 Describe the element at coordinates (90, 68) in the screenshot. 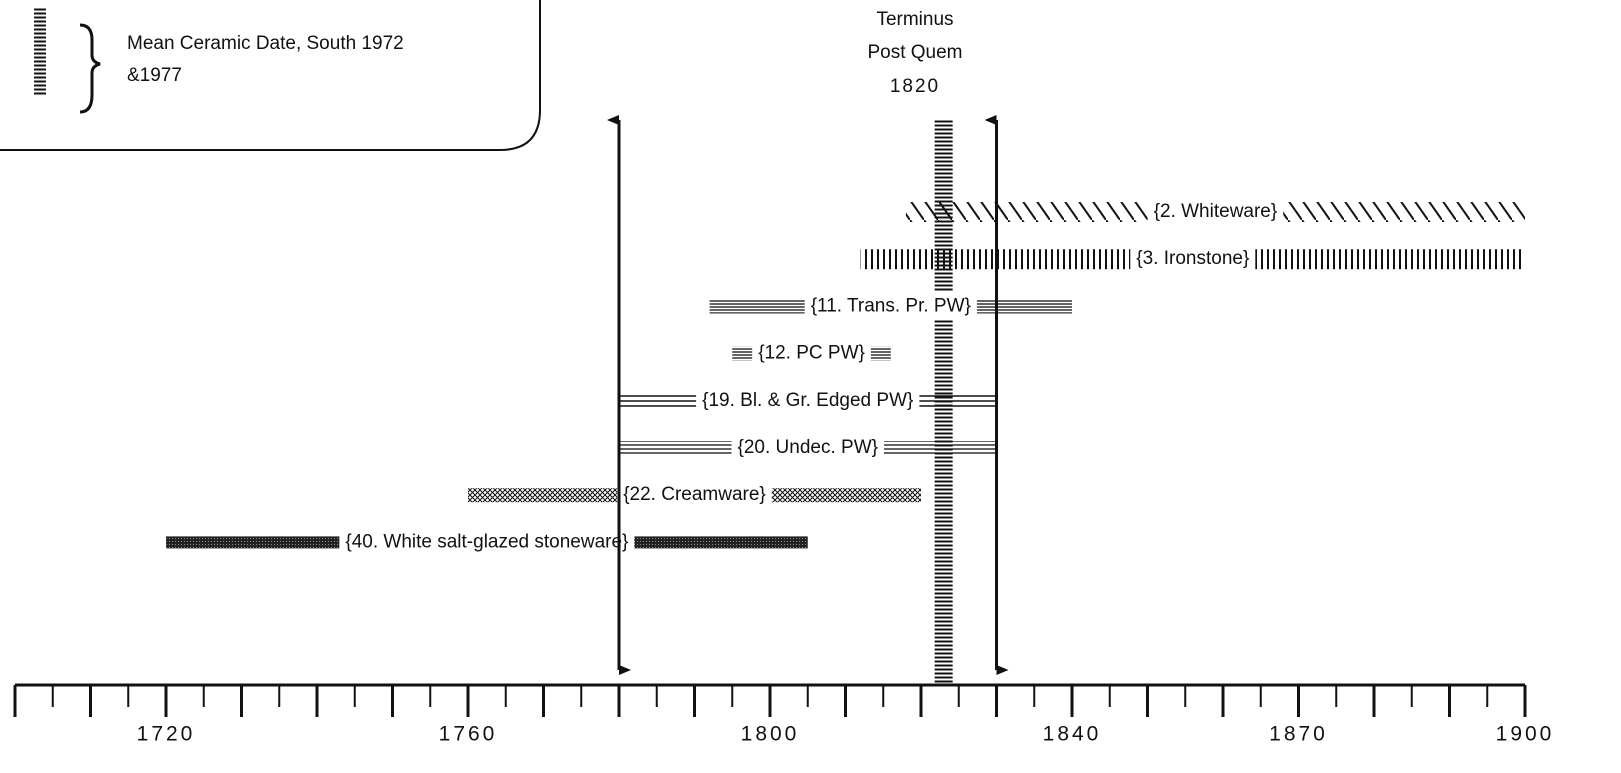

I see `legend-brace` at that location.